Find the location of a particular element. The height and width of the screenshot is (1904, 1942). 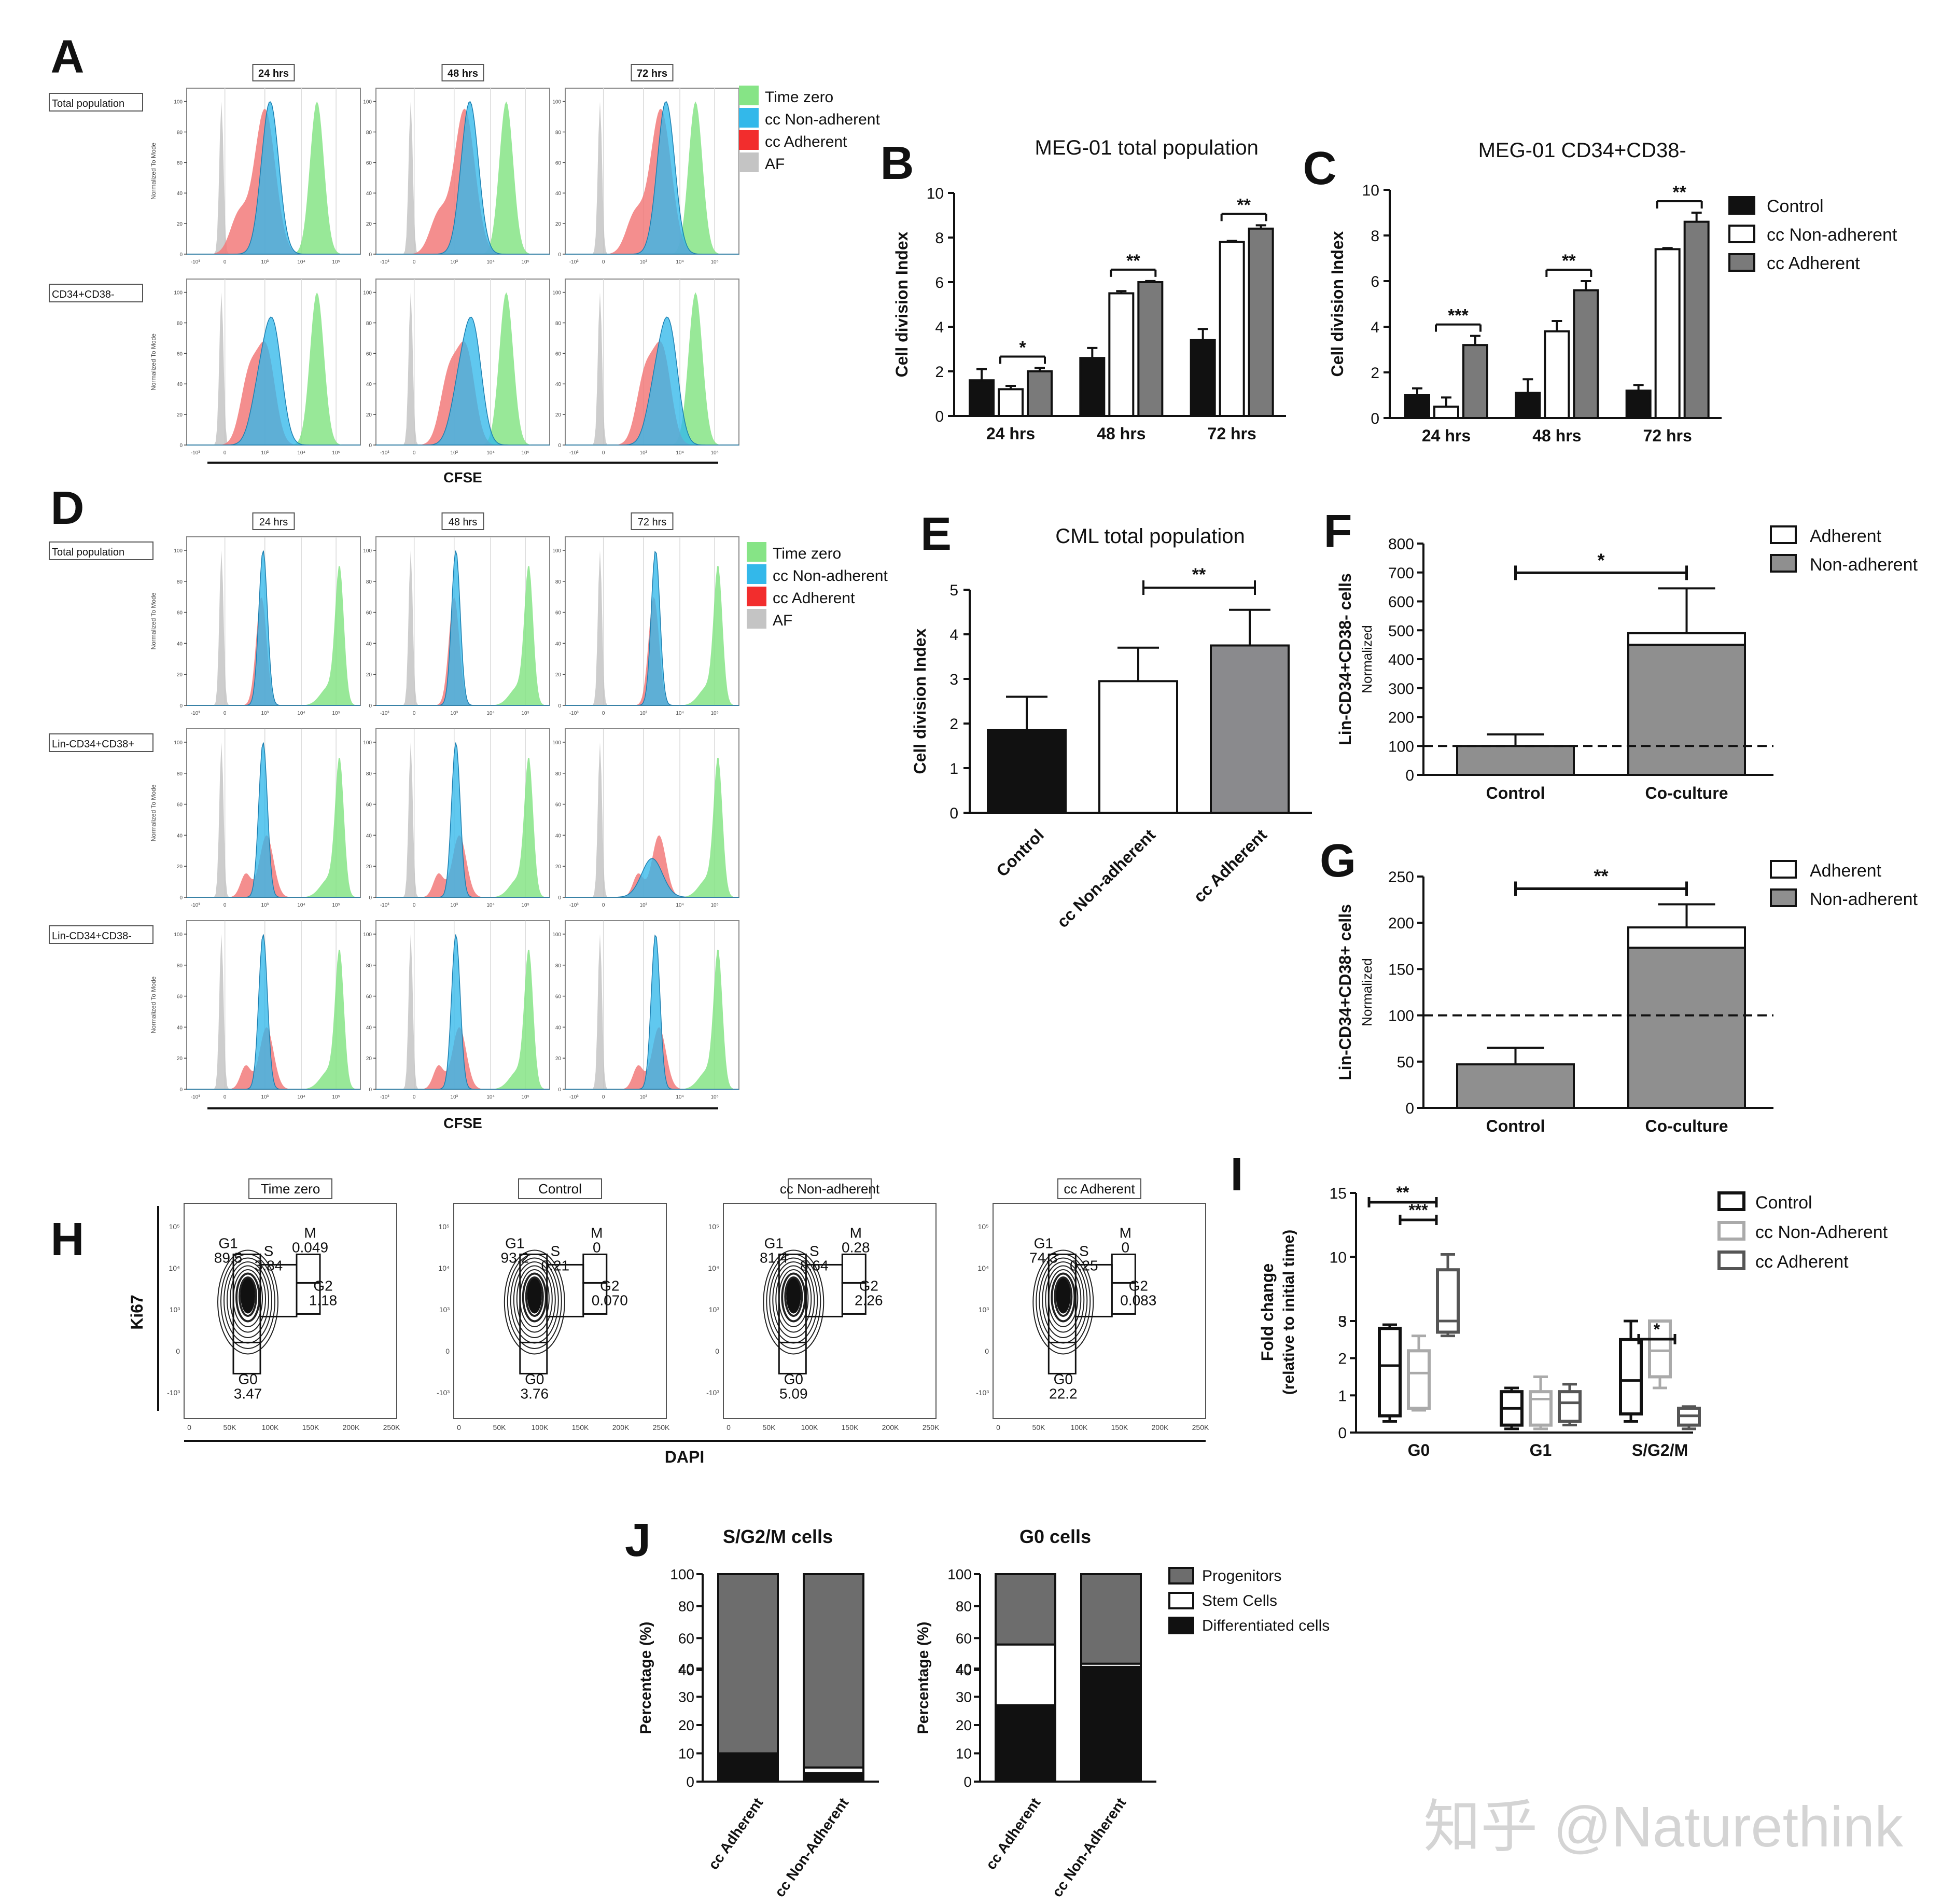

significance-mark-g0-control: ** is located at coordinates (1402, 1192).